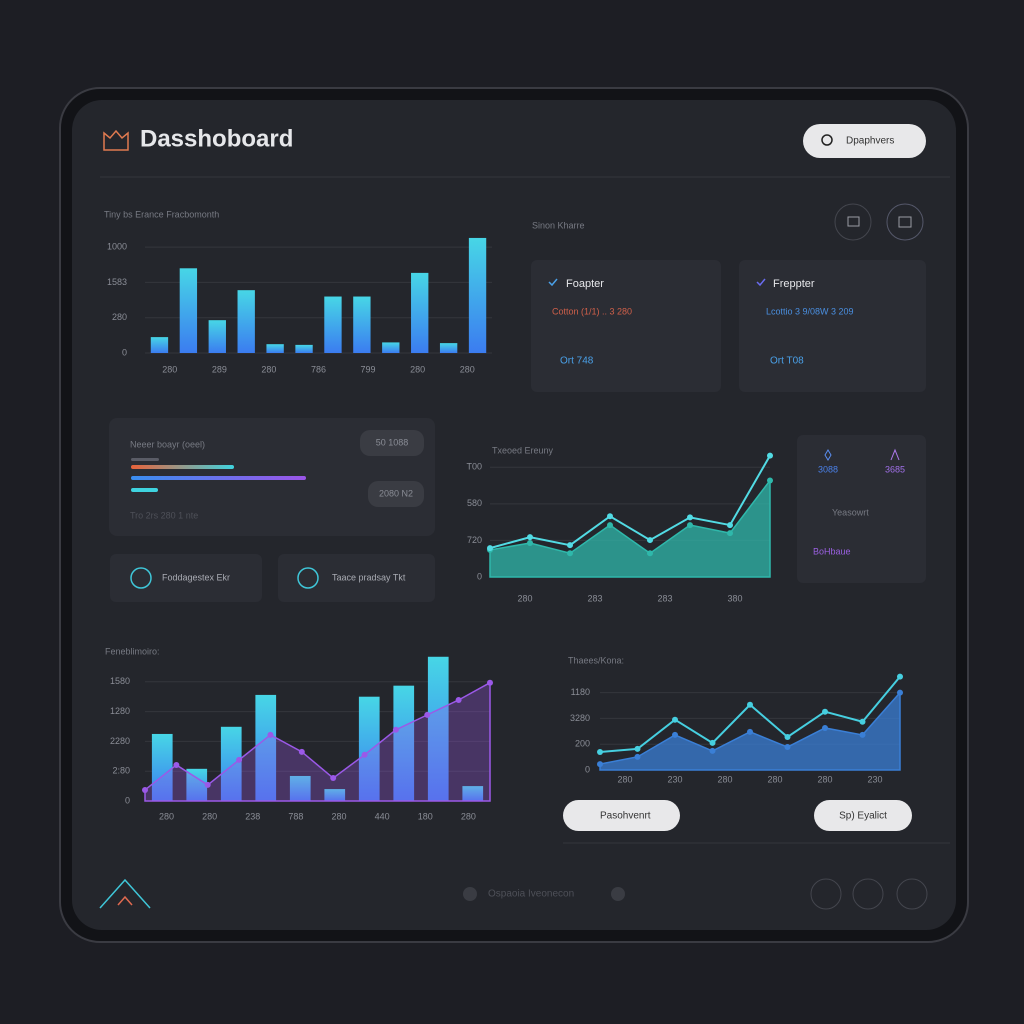 The width and height of the screenshot is (1024, 1024). What do you see at coordinates (750, 730) in the screenshot?
I see `area` at bounding box center [750, 730].